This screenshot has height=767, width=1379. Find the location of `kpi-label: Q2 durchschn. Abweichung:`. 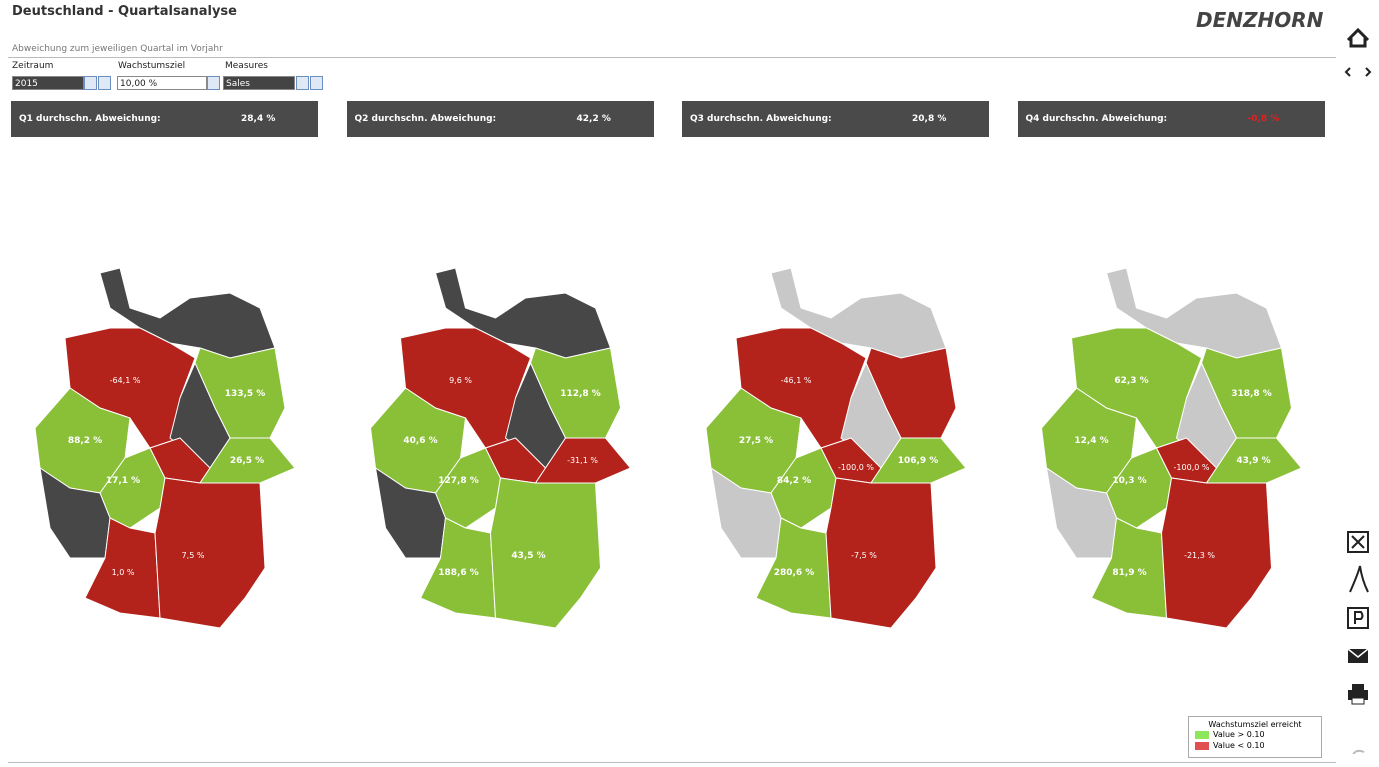

kpi-label: Q2 durchschn. Abweichung: is located at coordinates (425, 119).